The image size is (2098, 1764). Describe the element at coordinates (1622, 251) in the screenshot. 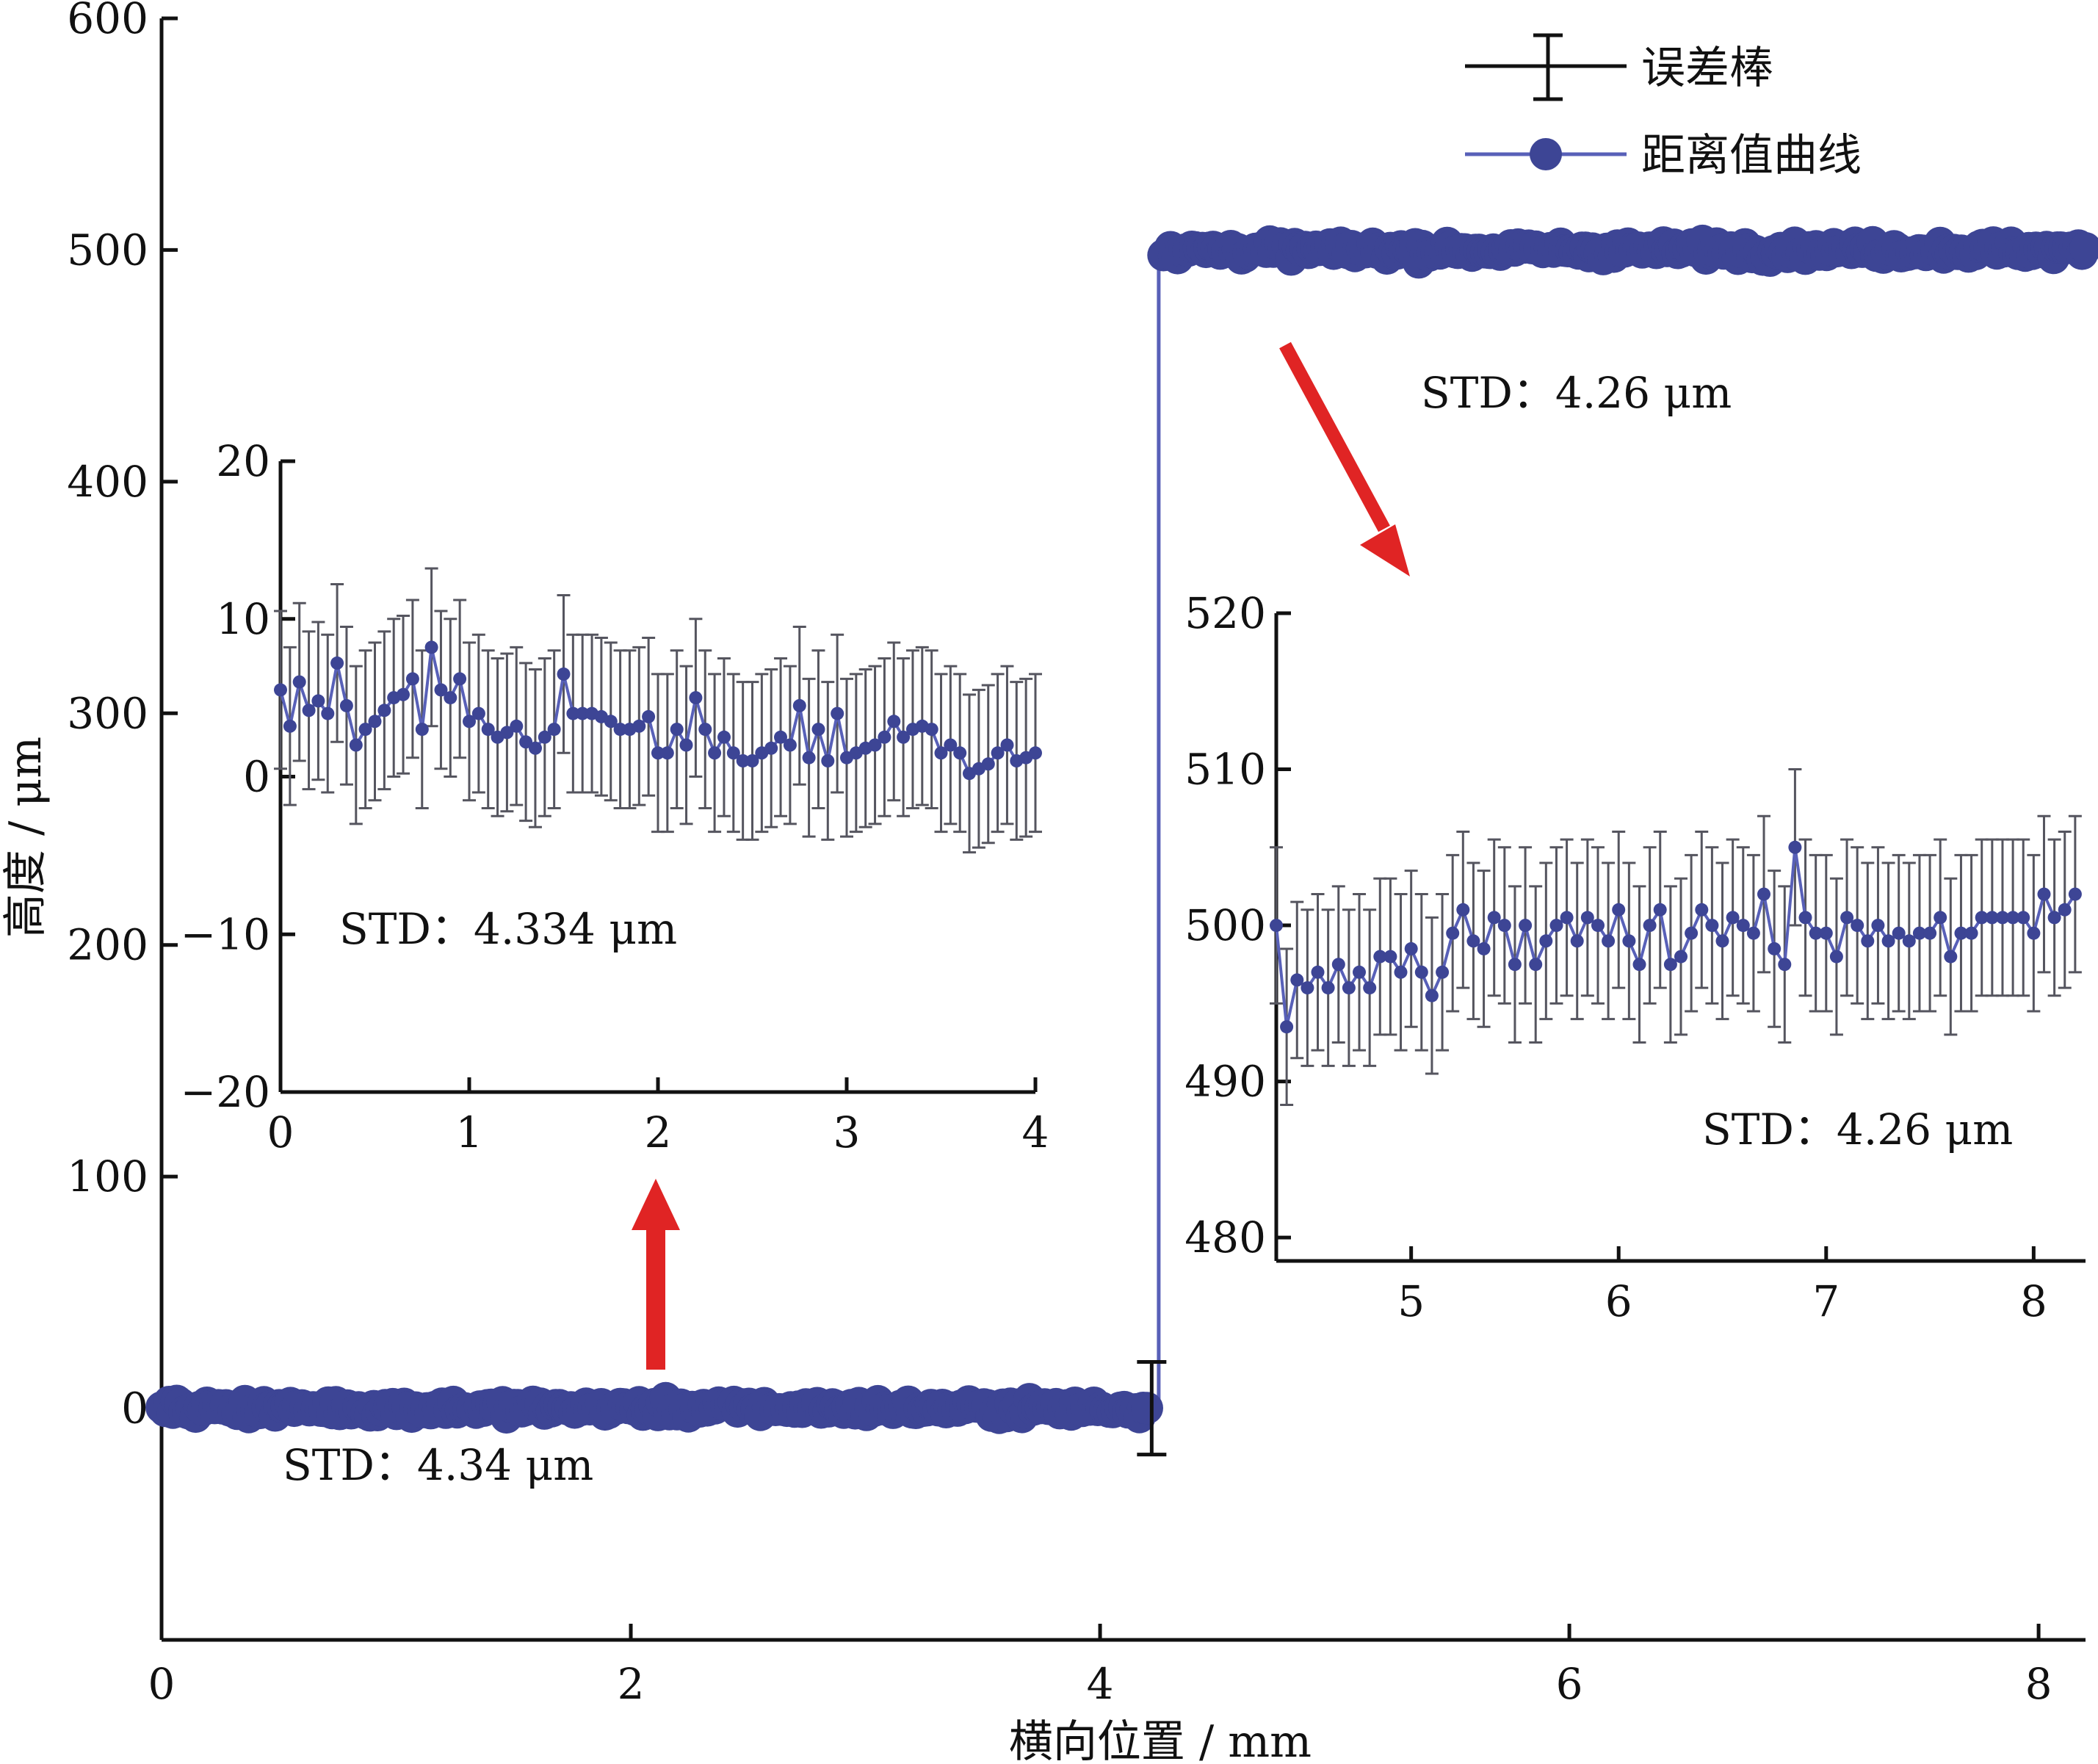

I see `series-markers` at that location.